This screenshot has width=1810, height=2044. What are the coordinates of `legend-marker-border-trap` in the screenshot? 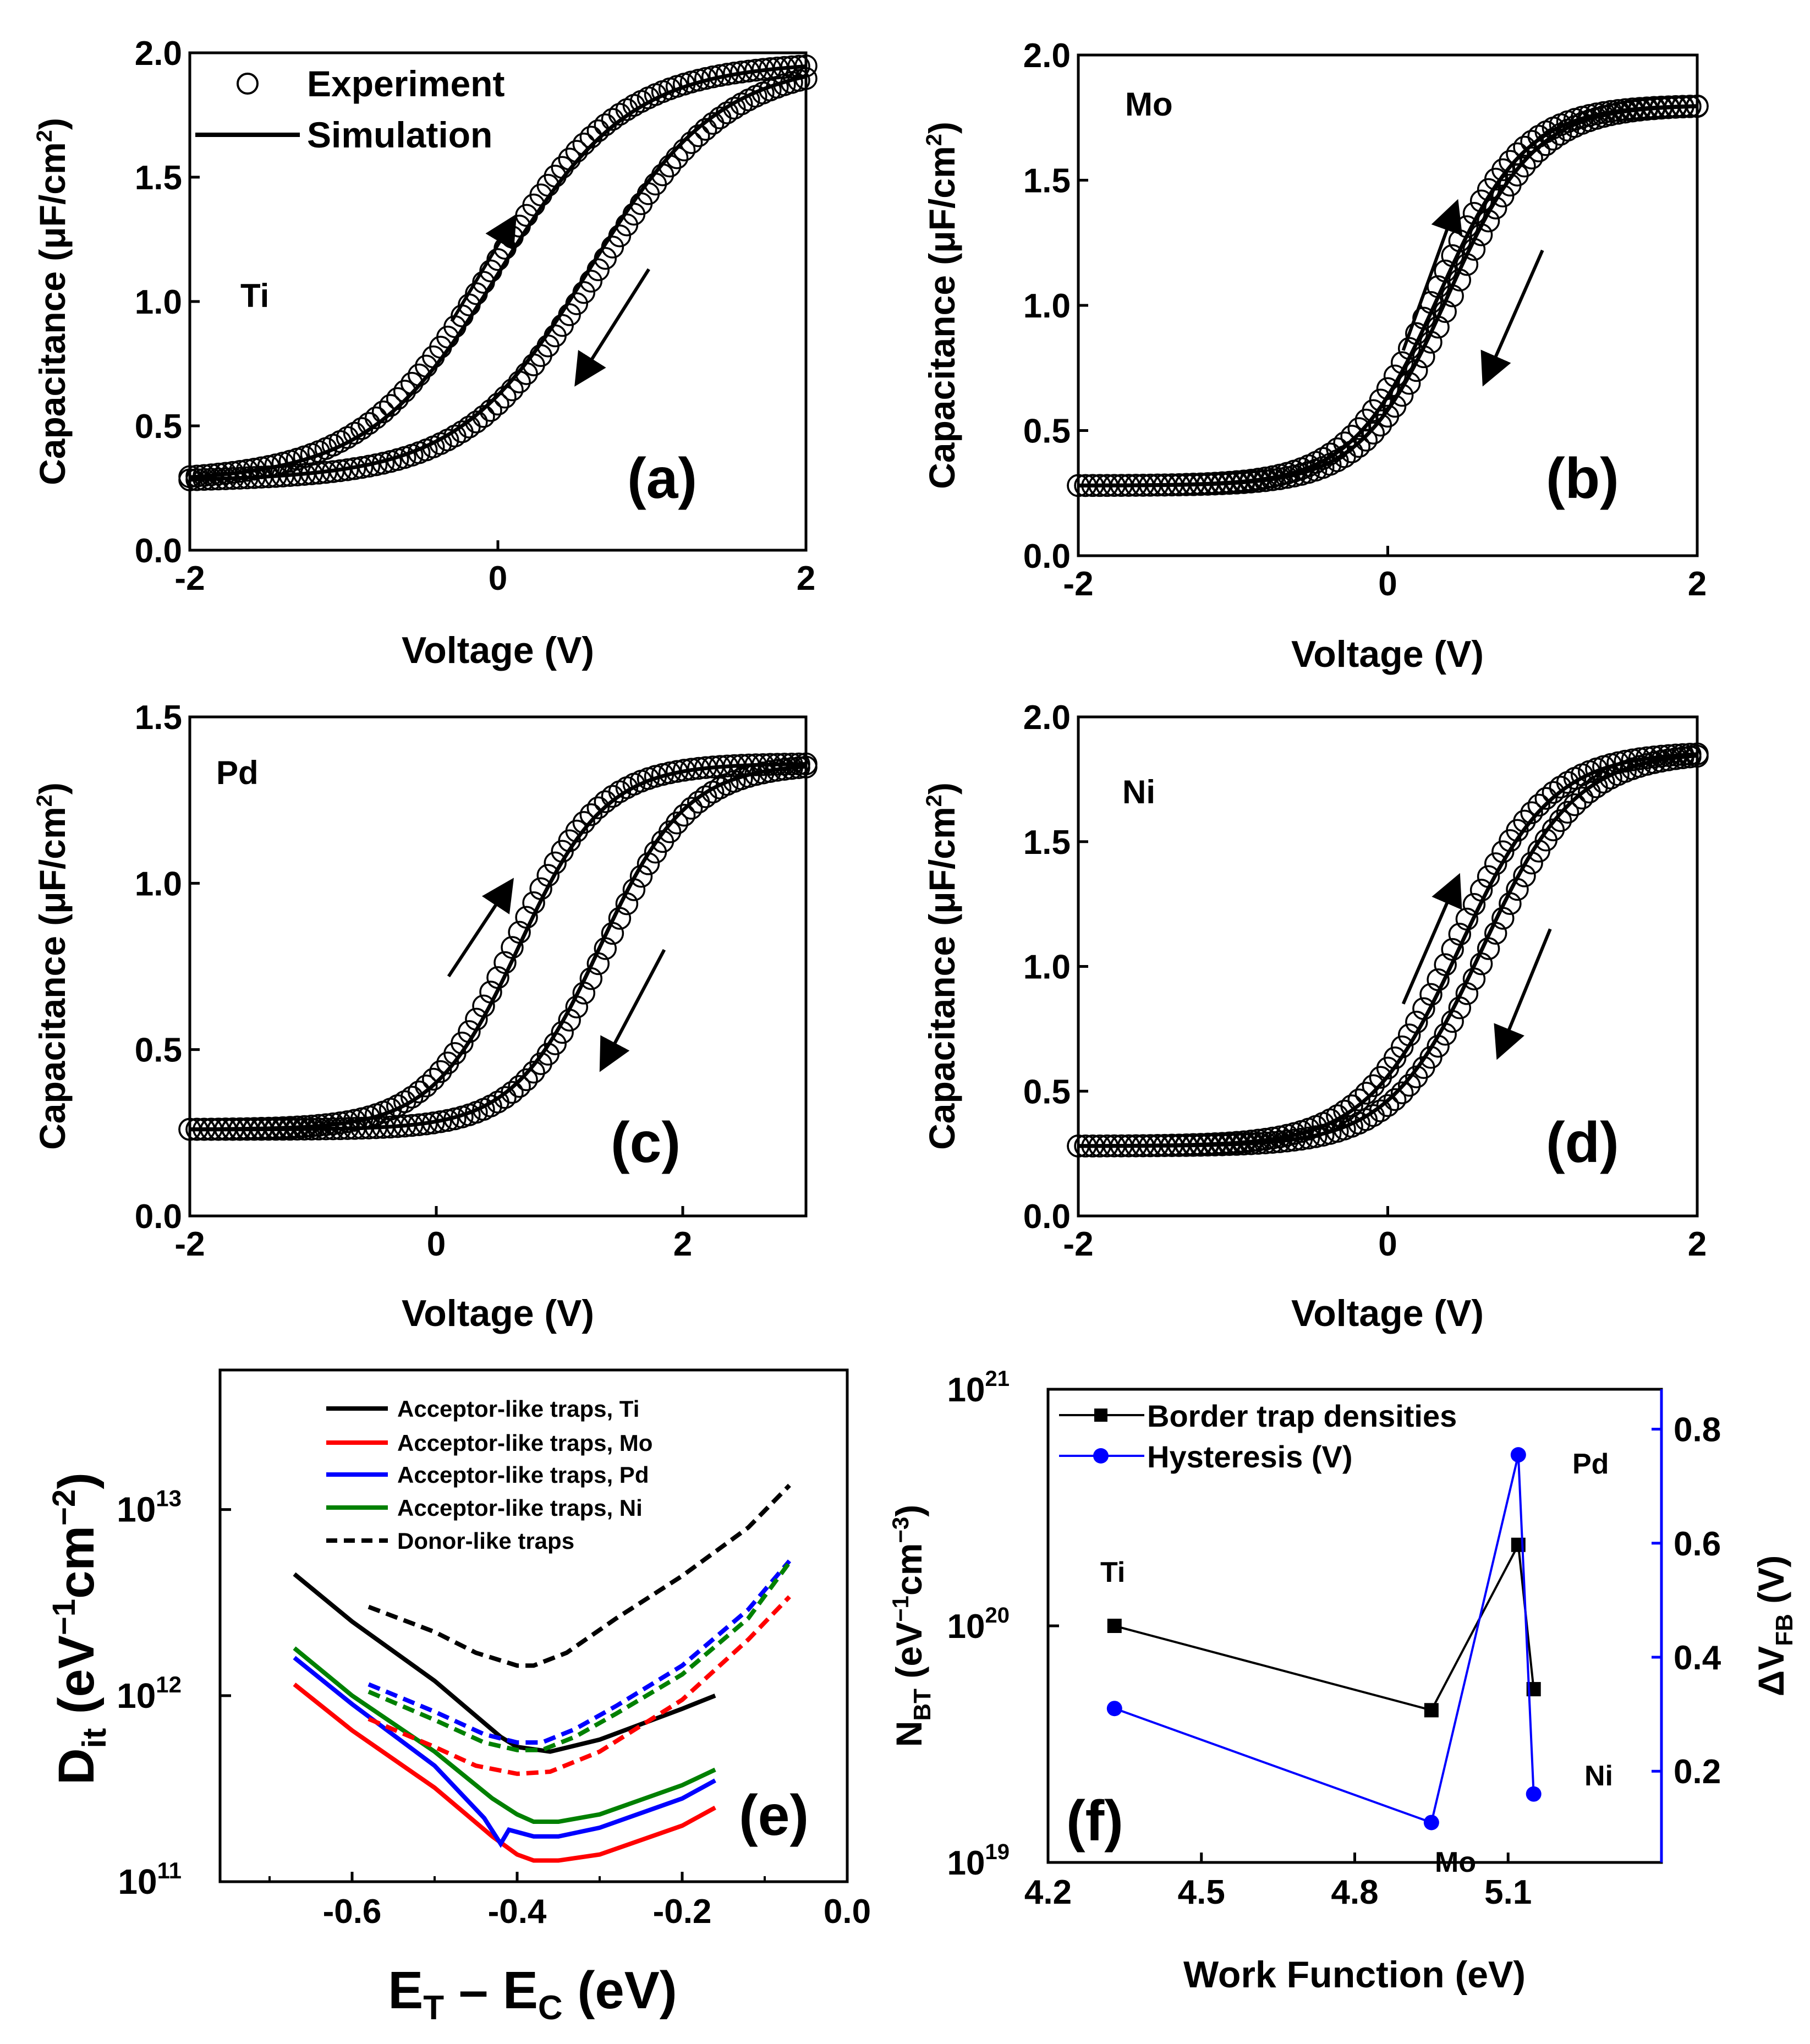 It's located at (1100, 1415).